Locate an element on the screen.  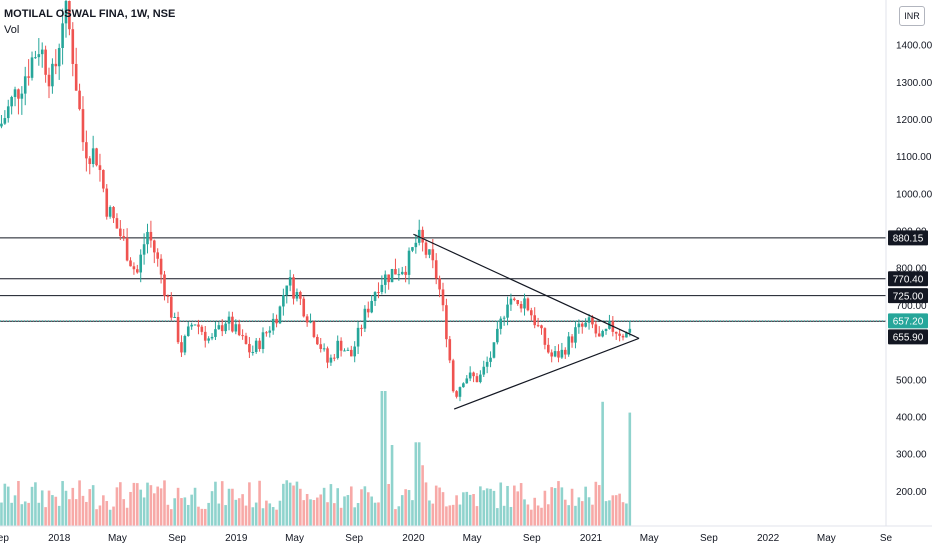
y-tick-label: 700.00 is located at coordinates (911, 306).